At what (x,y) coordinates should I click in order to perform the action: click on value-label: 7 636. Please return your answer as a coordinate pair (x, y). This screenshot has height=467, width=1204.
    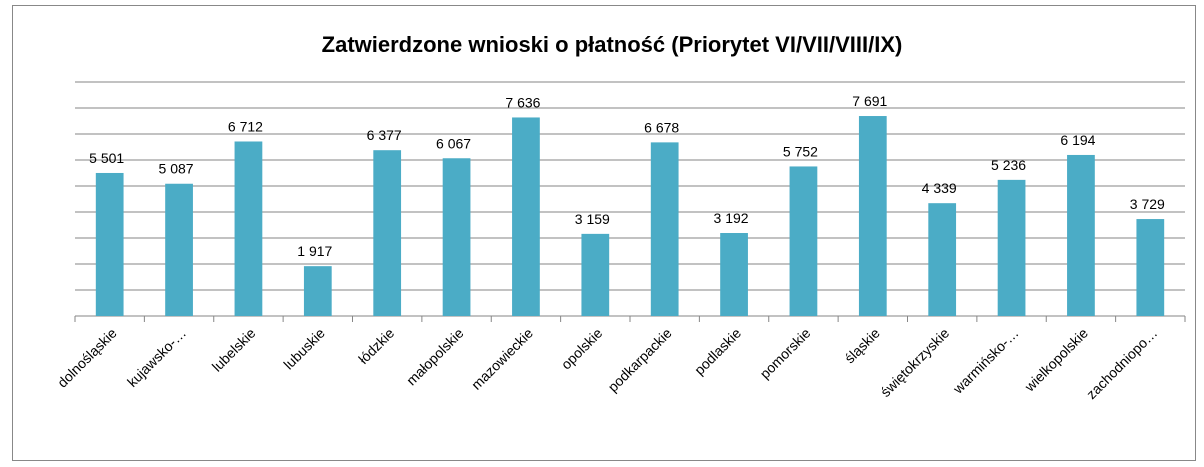
    Looking at the image, I should click on (522, 102).